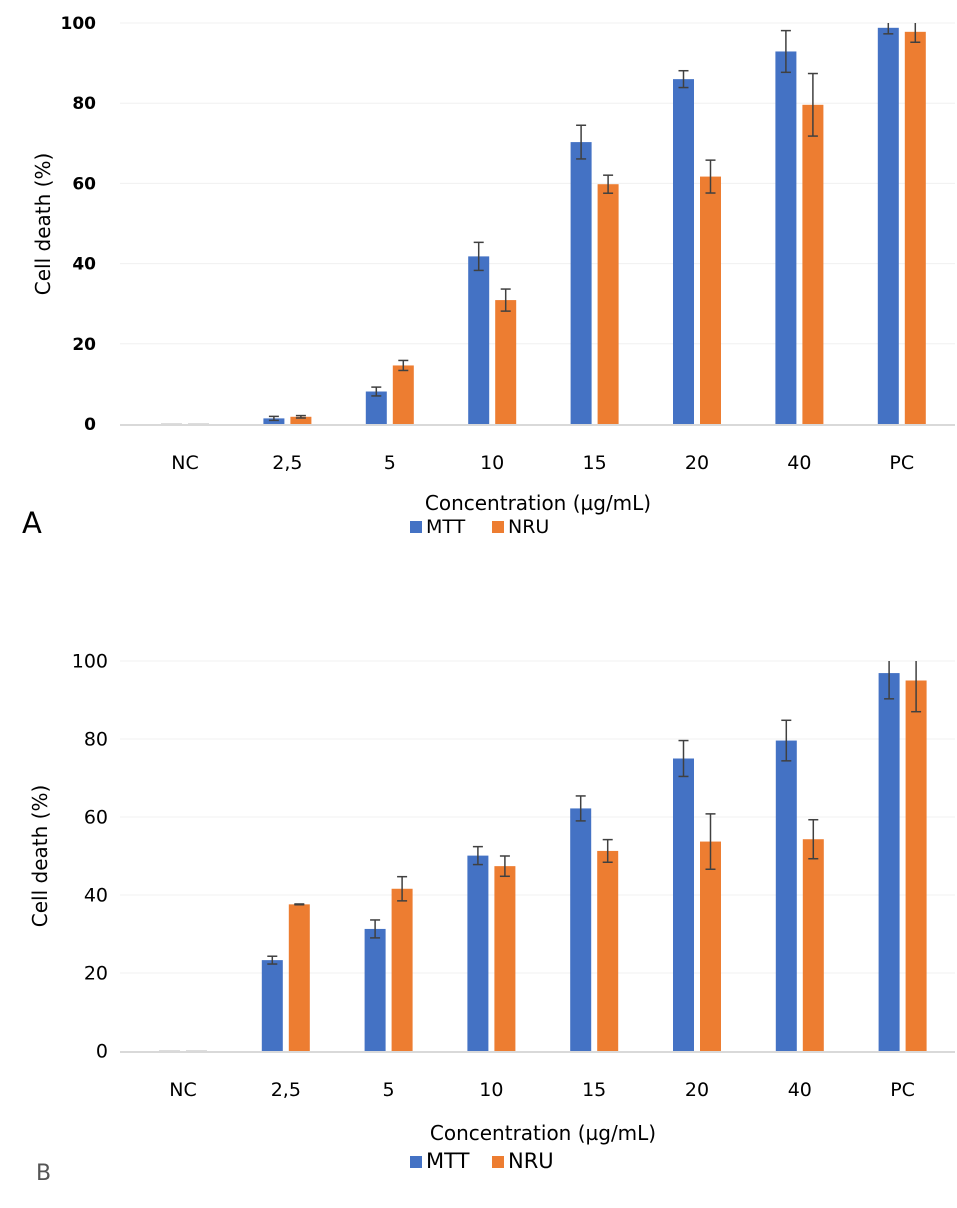 Image resolution: width=957 pixels, height=1208 pixels. What do you see at coordinates (32, 523) in the screenshot?
I see `panel-label: A` at bounding box center [32, 523].